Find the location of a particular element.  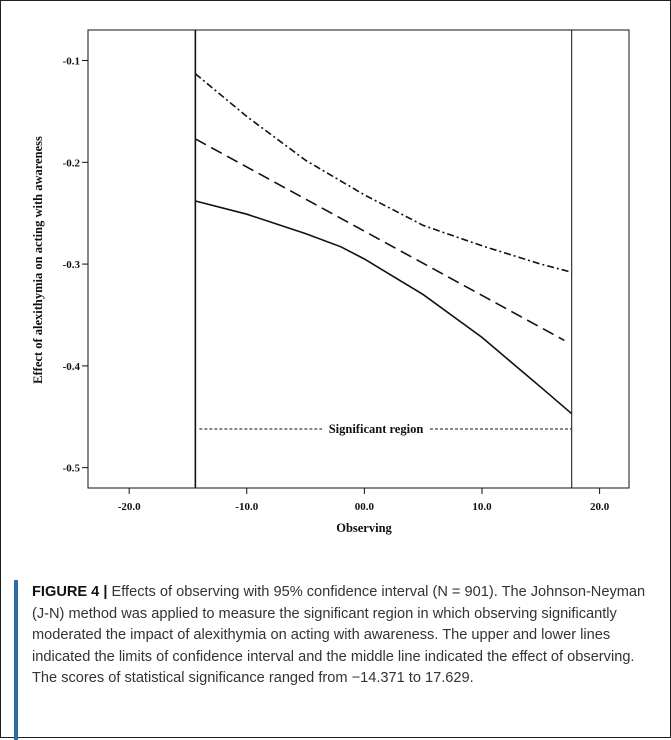

x-tick-label: 10.0 is located at coordinates (482, 507).